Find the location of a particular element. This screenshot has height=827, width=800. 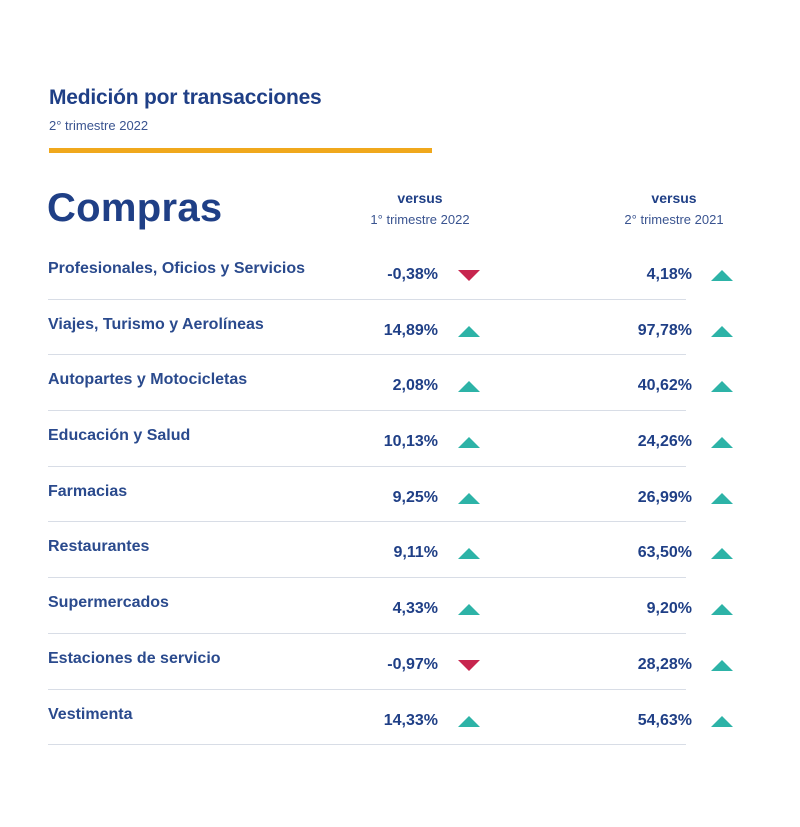

row-label: Vestimenta is located at coordinates (90, 714).